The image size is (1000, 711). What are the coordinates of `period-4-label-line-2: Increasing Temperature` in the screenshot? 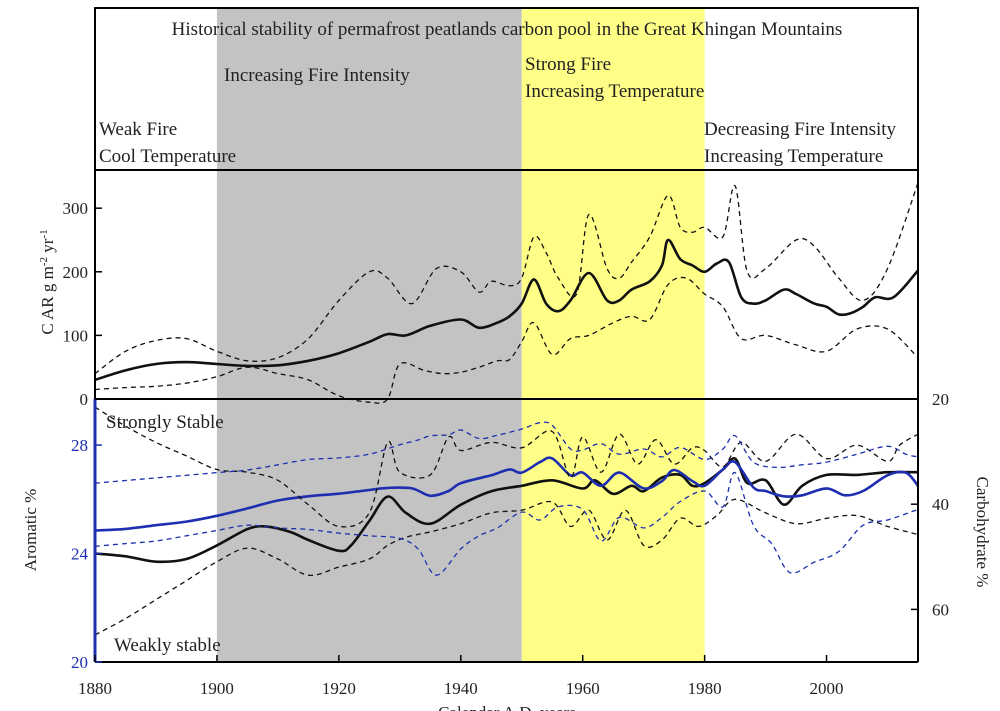 It's located at (793, 156).